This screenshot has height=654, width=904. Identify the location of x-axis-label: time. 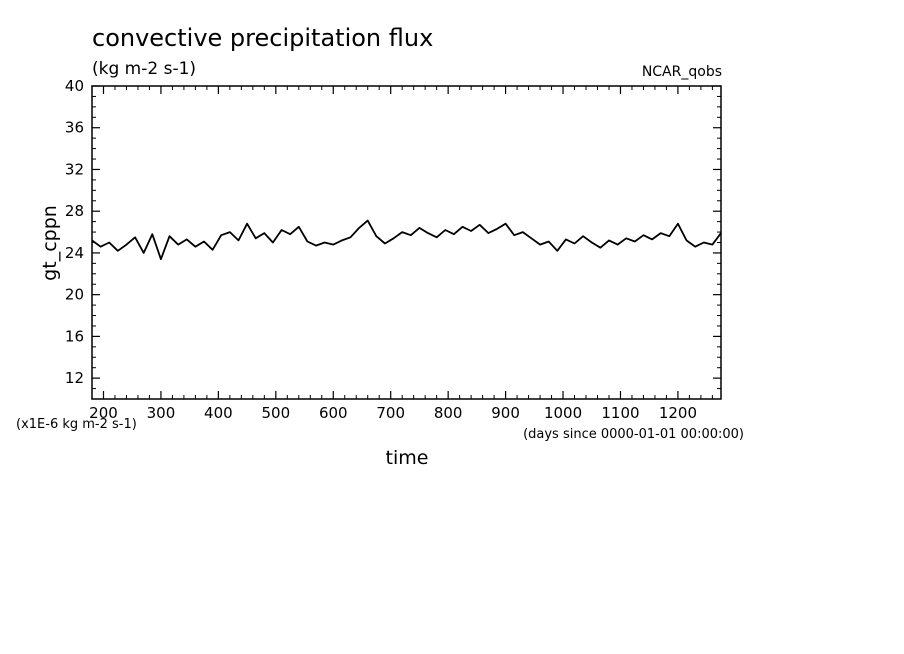
(407, 458).